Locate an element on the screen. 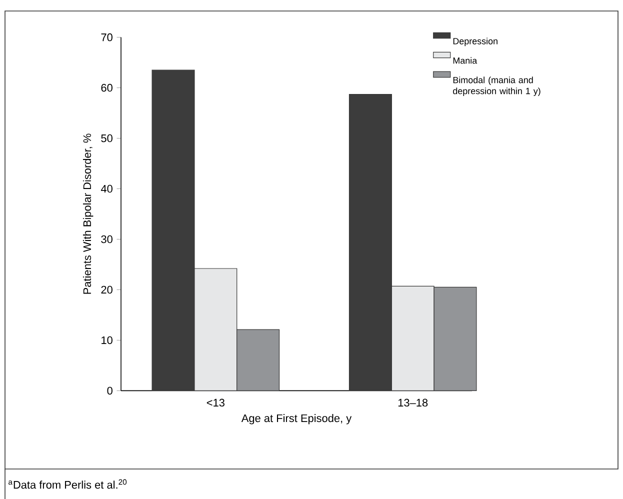 The image size is (623, 499). y-tick-label: 10 is located at coordinates (107, 340).